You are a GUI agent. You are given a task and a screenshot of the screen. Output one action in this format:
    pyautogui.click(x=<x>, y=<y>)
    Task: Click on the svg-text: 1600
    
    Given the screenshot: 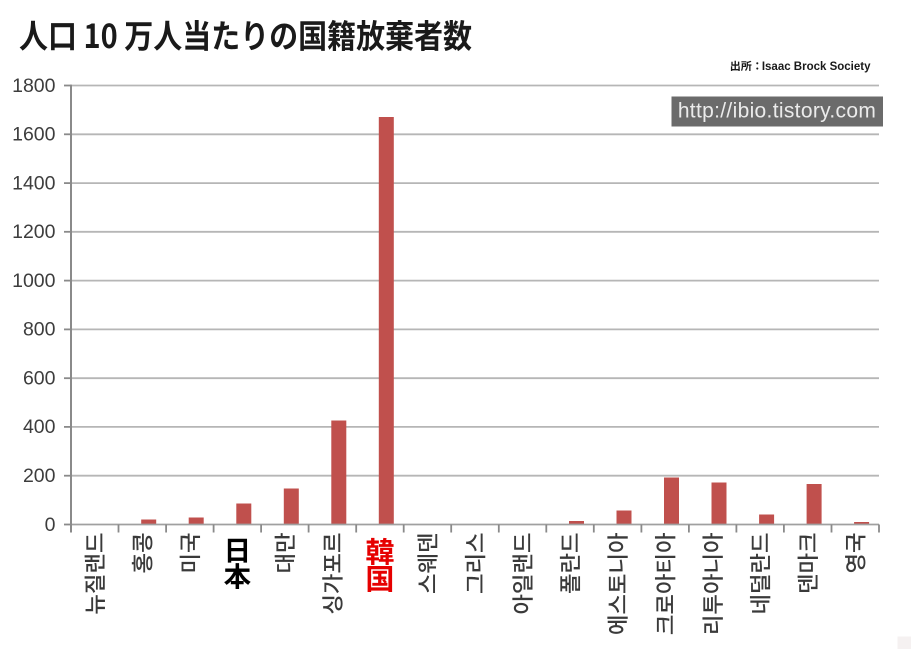 What is the action you would take?
    pyautogui.click(x=34, y=135)
    